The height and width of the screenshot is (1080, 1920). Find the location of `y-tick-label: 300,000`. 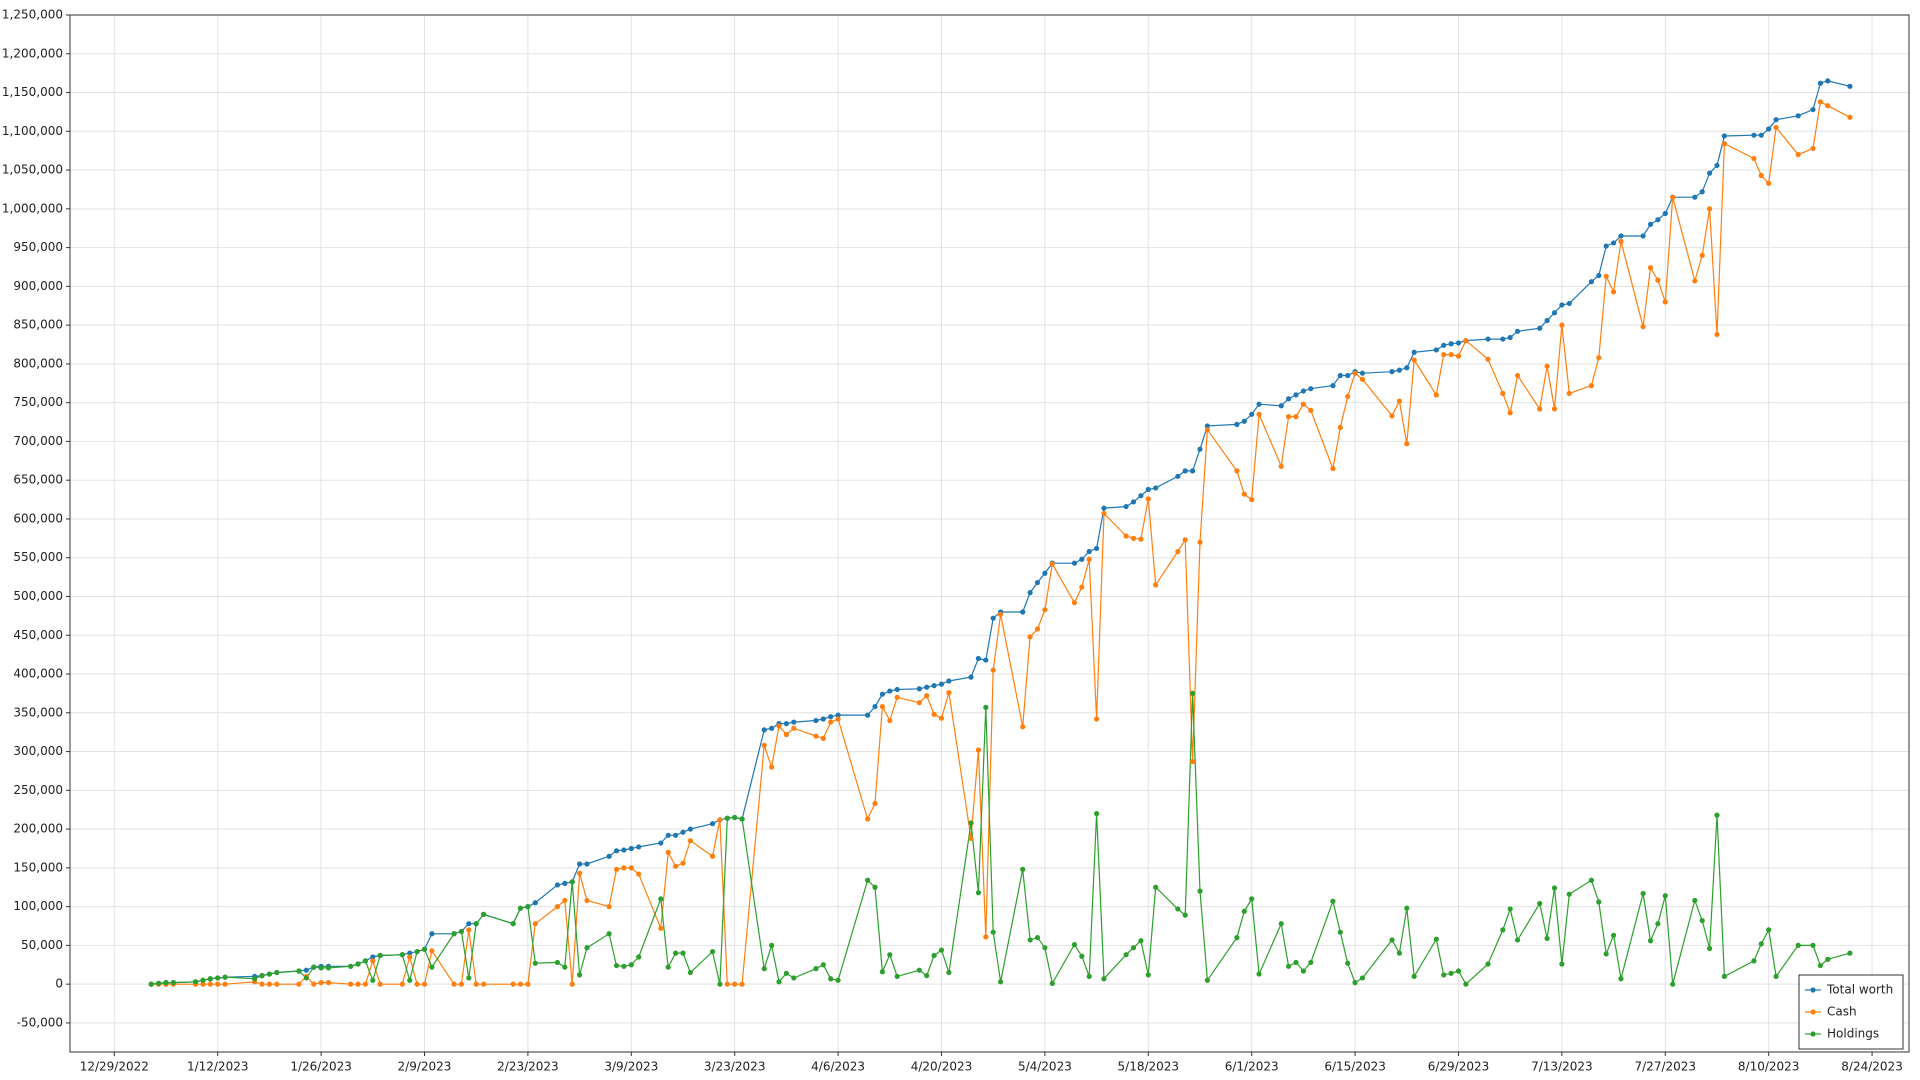

y-tick-label: 300,000 is located at coordinates (38, 751).